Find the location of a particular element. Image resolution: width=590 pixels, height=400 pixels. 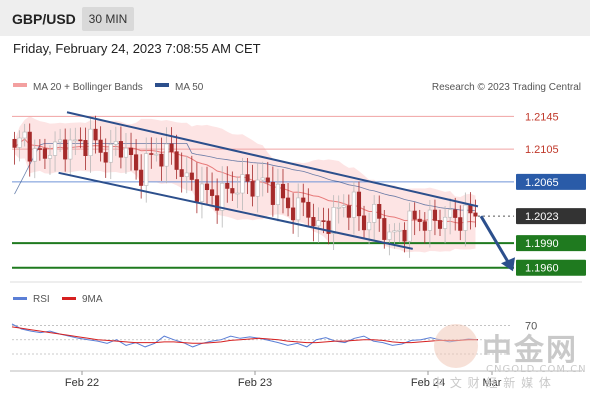

x-tick-label-0: Feb 22 is located at coordinates (82, 383).